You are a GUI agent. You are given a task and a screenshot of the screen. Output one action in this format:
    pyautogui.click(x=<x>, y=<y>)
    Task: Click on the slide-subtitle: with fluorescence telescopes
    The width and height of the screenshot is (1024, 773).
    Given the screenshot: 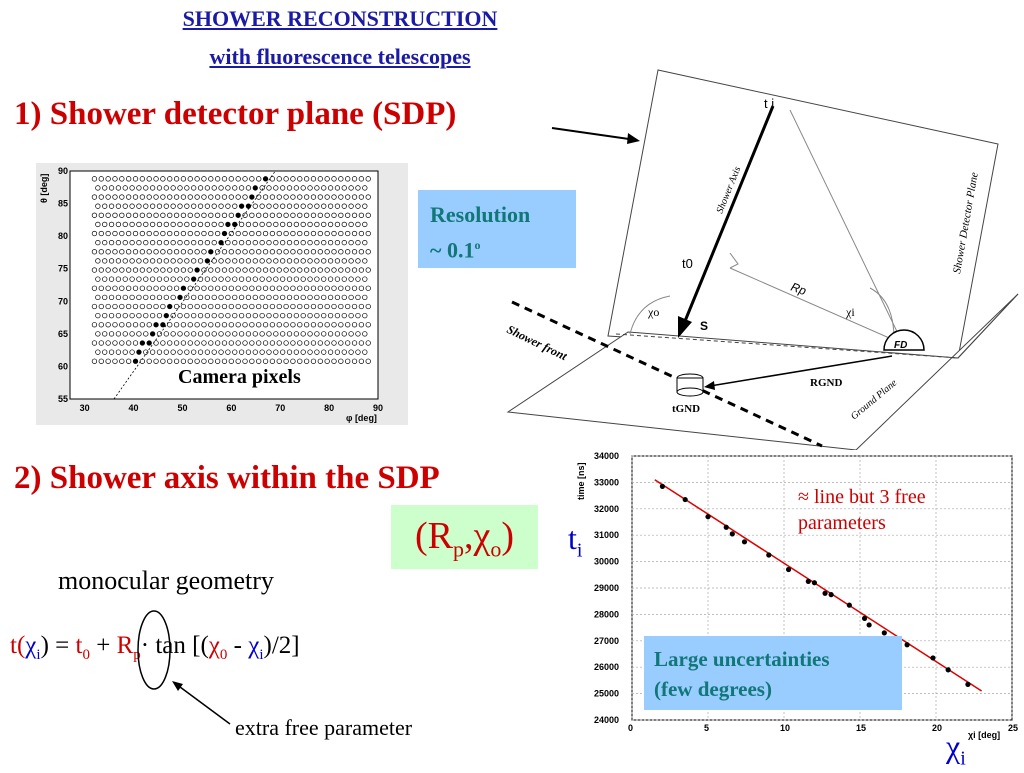 What is the action you would take?
    pyautogui.click(x=340, y=56)
    